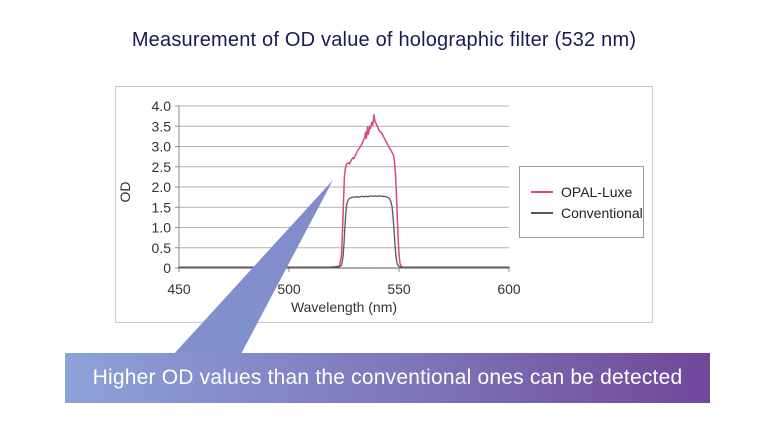 This screenshot has height=435, width=768. What do you see at coordinates (162, 167) in the screenshot?
I see `svg-text: 2.5` at bounding box center [162, 167].